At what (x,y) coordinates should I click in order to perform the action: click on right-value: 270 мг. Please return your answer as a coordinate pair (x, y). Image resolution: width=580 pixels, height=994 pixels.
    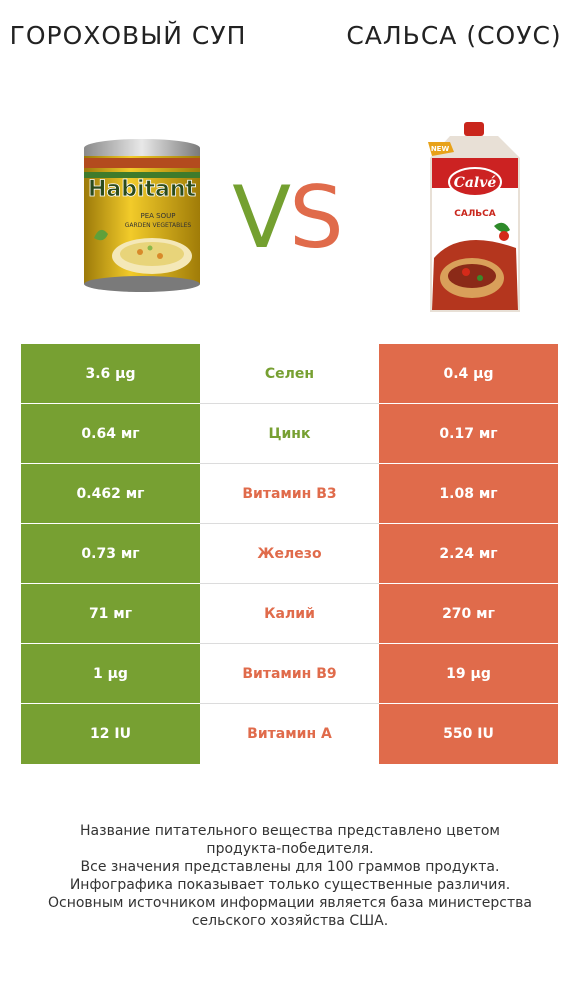
    Looking at the image, I should click on (468, 614).